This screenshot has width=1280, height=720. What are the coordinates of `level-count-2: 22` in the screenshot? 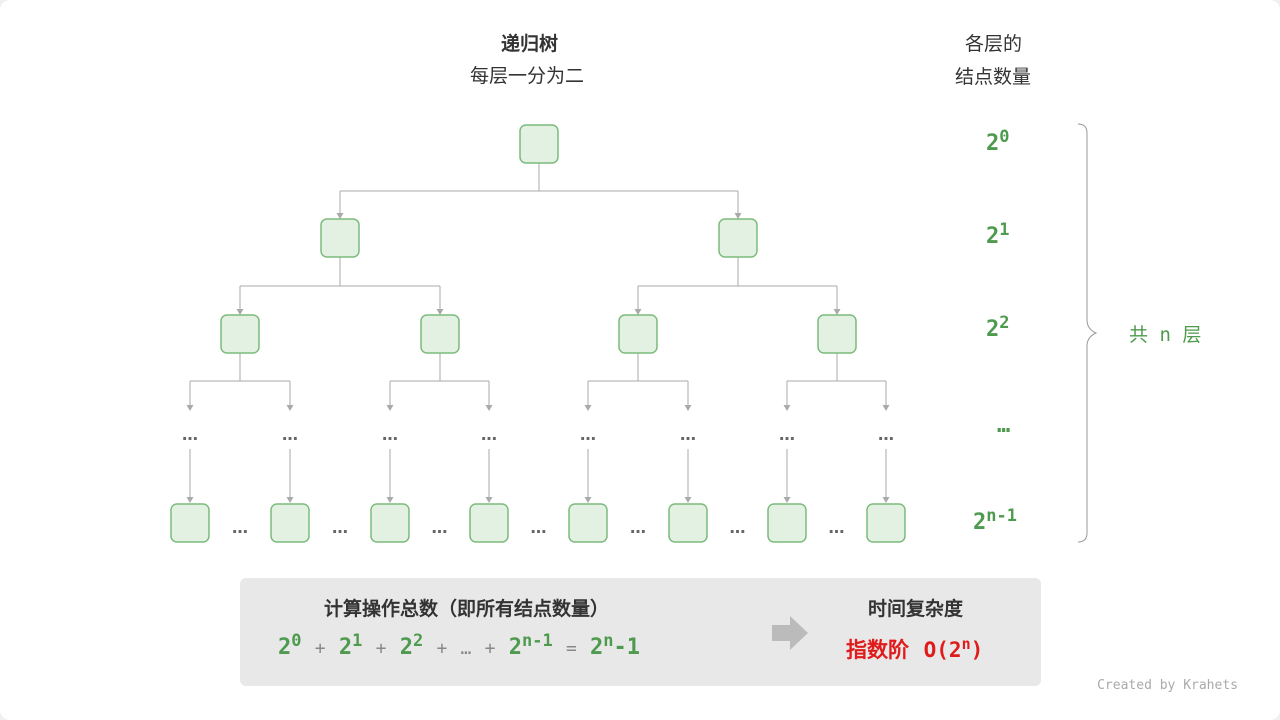 It's located at (998, 327).